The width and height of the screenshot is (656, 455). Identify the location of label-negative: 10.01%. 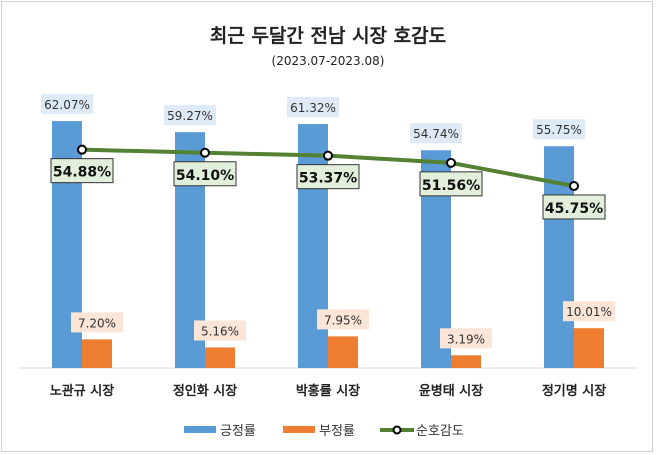
(589, 312).